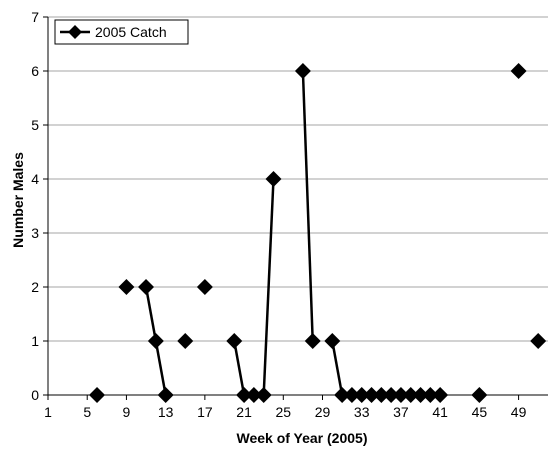 The height and width of the screenshot is (452, 554). What do you see at coordinates (127, 412) in the screenshot?
I see `x-tick-label: 9` at bounding box center [127, 412].